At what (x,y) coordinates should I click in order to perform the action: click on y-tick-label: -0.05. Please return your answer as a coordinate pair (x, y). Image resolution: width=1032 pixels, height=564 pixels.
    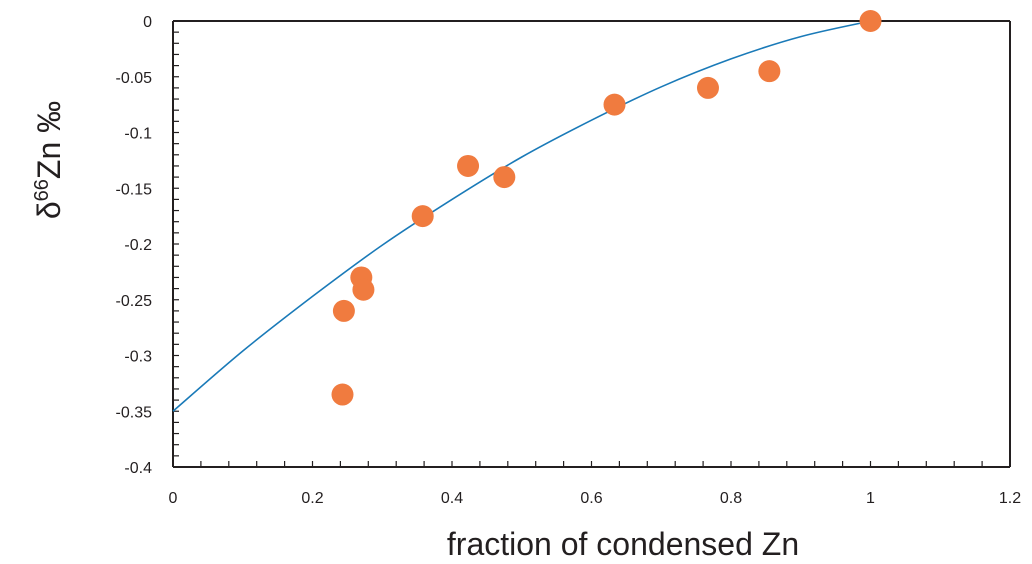
    Looking at the image, I should click on (134, 78).